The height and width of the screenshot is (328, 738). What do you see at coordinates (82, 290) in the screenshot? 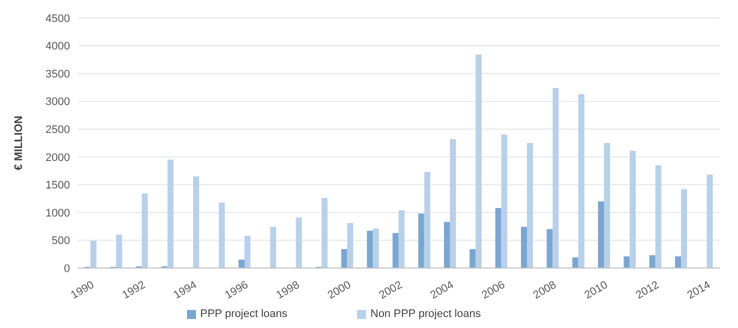
I see `x-tick-label: 1990` at bounding box center [82, 290].